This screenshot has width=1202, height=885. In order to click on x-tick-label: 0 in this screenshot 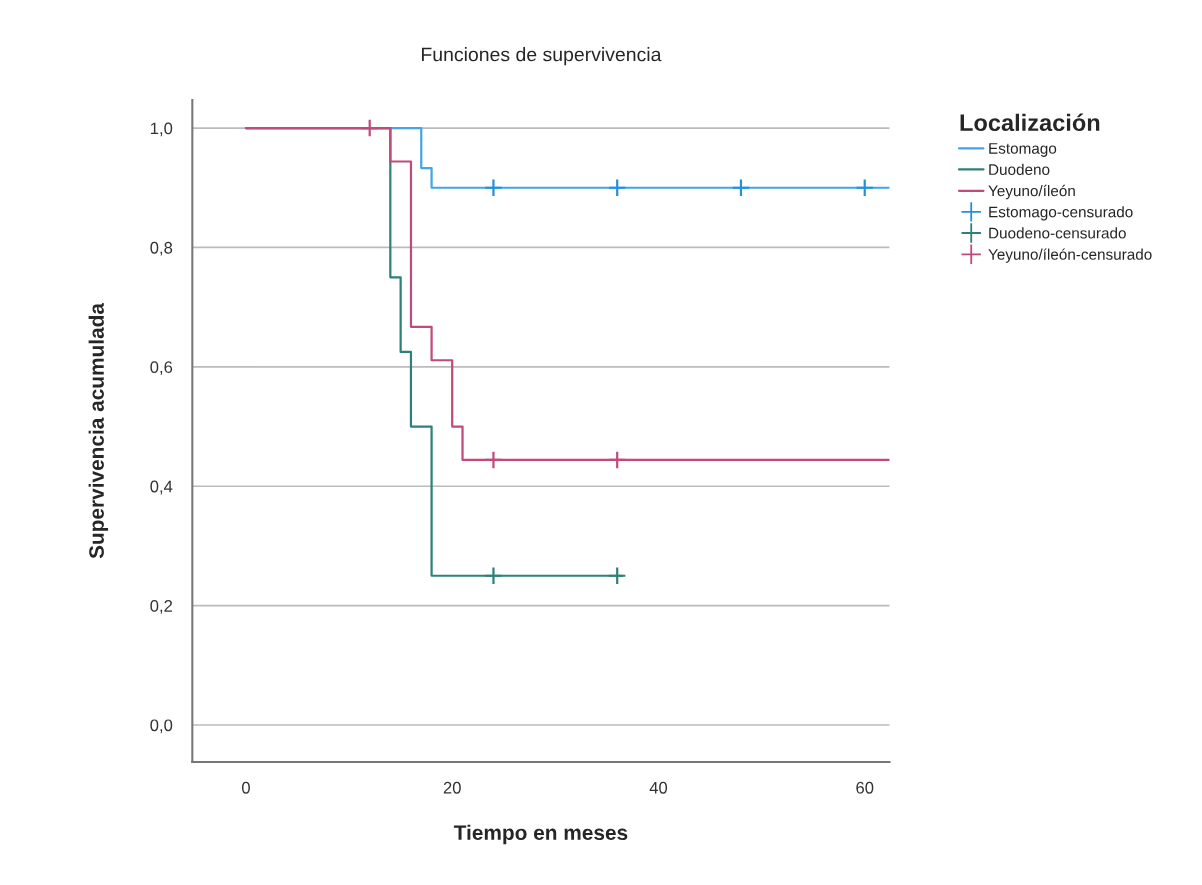, I will do `click(245, 787)`.